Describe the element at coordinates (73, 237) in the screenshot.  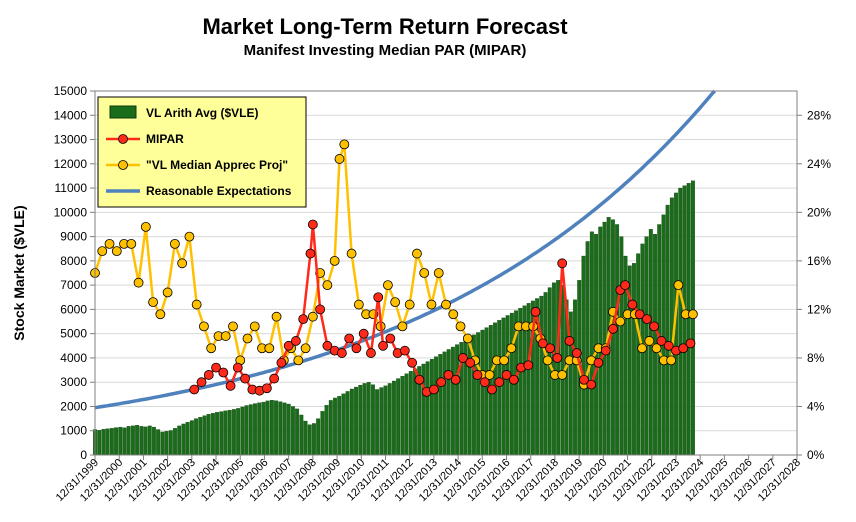
I see `y-tick-label: 9000` at that location.